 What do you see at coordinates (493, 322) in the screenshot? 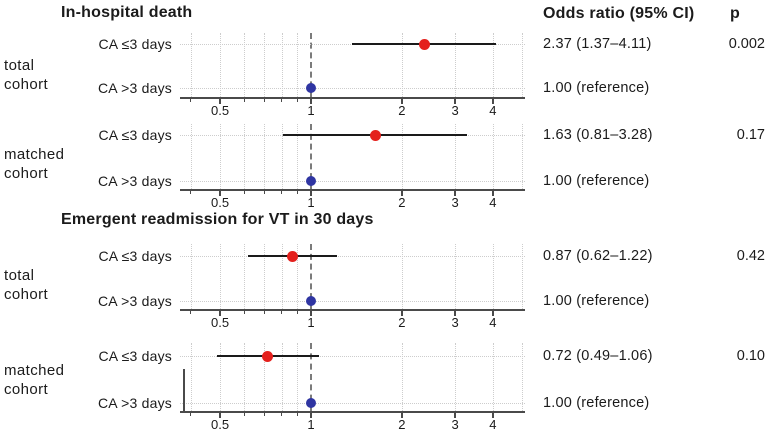
I see `x-tick-label: 4` at bounding box center [493, 322].